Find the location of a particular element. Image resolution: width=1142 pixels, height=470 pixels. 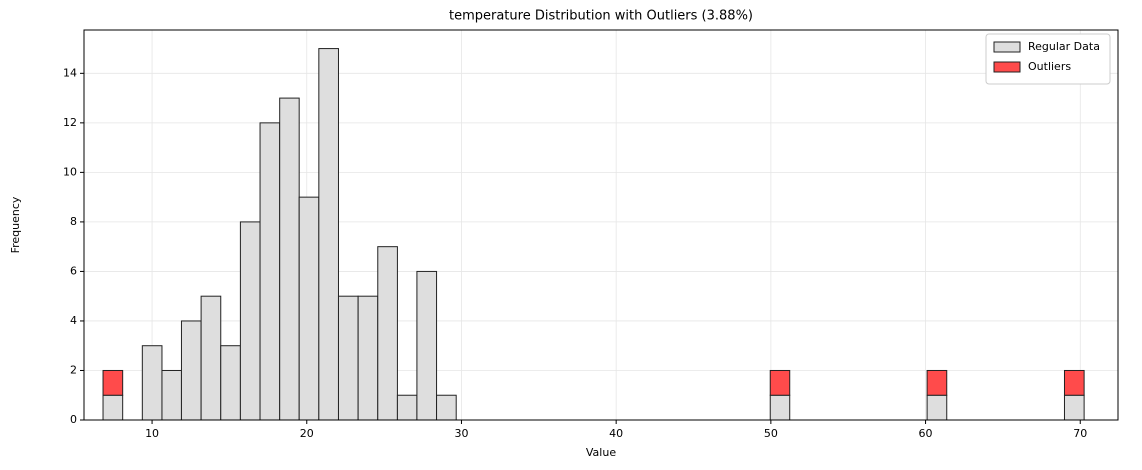

y-tick-label: 2 is located at coordinates (73, 369).